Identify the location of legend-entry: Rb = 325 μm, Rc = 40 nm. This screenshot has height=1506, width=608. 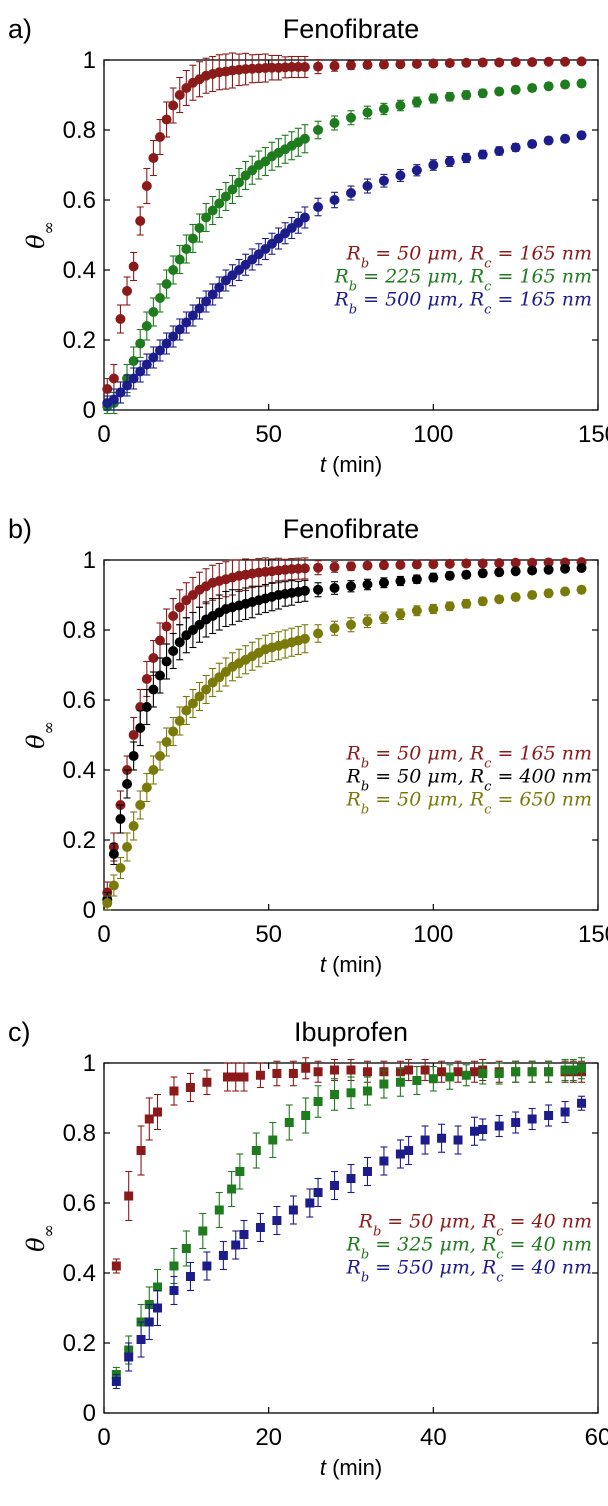
(469, 1248).